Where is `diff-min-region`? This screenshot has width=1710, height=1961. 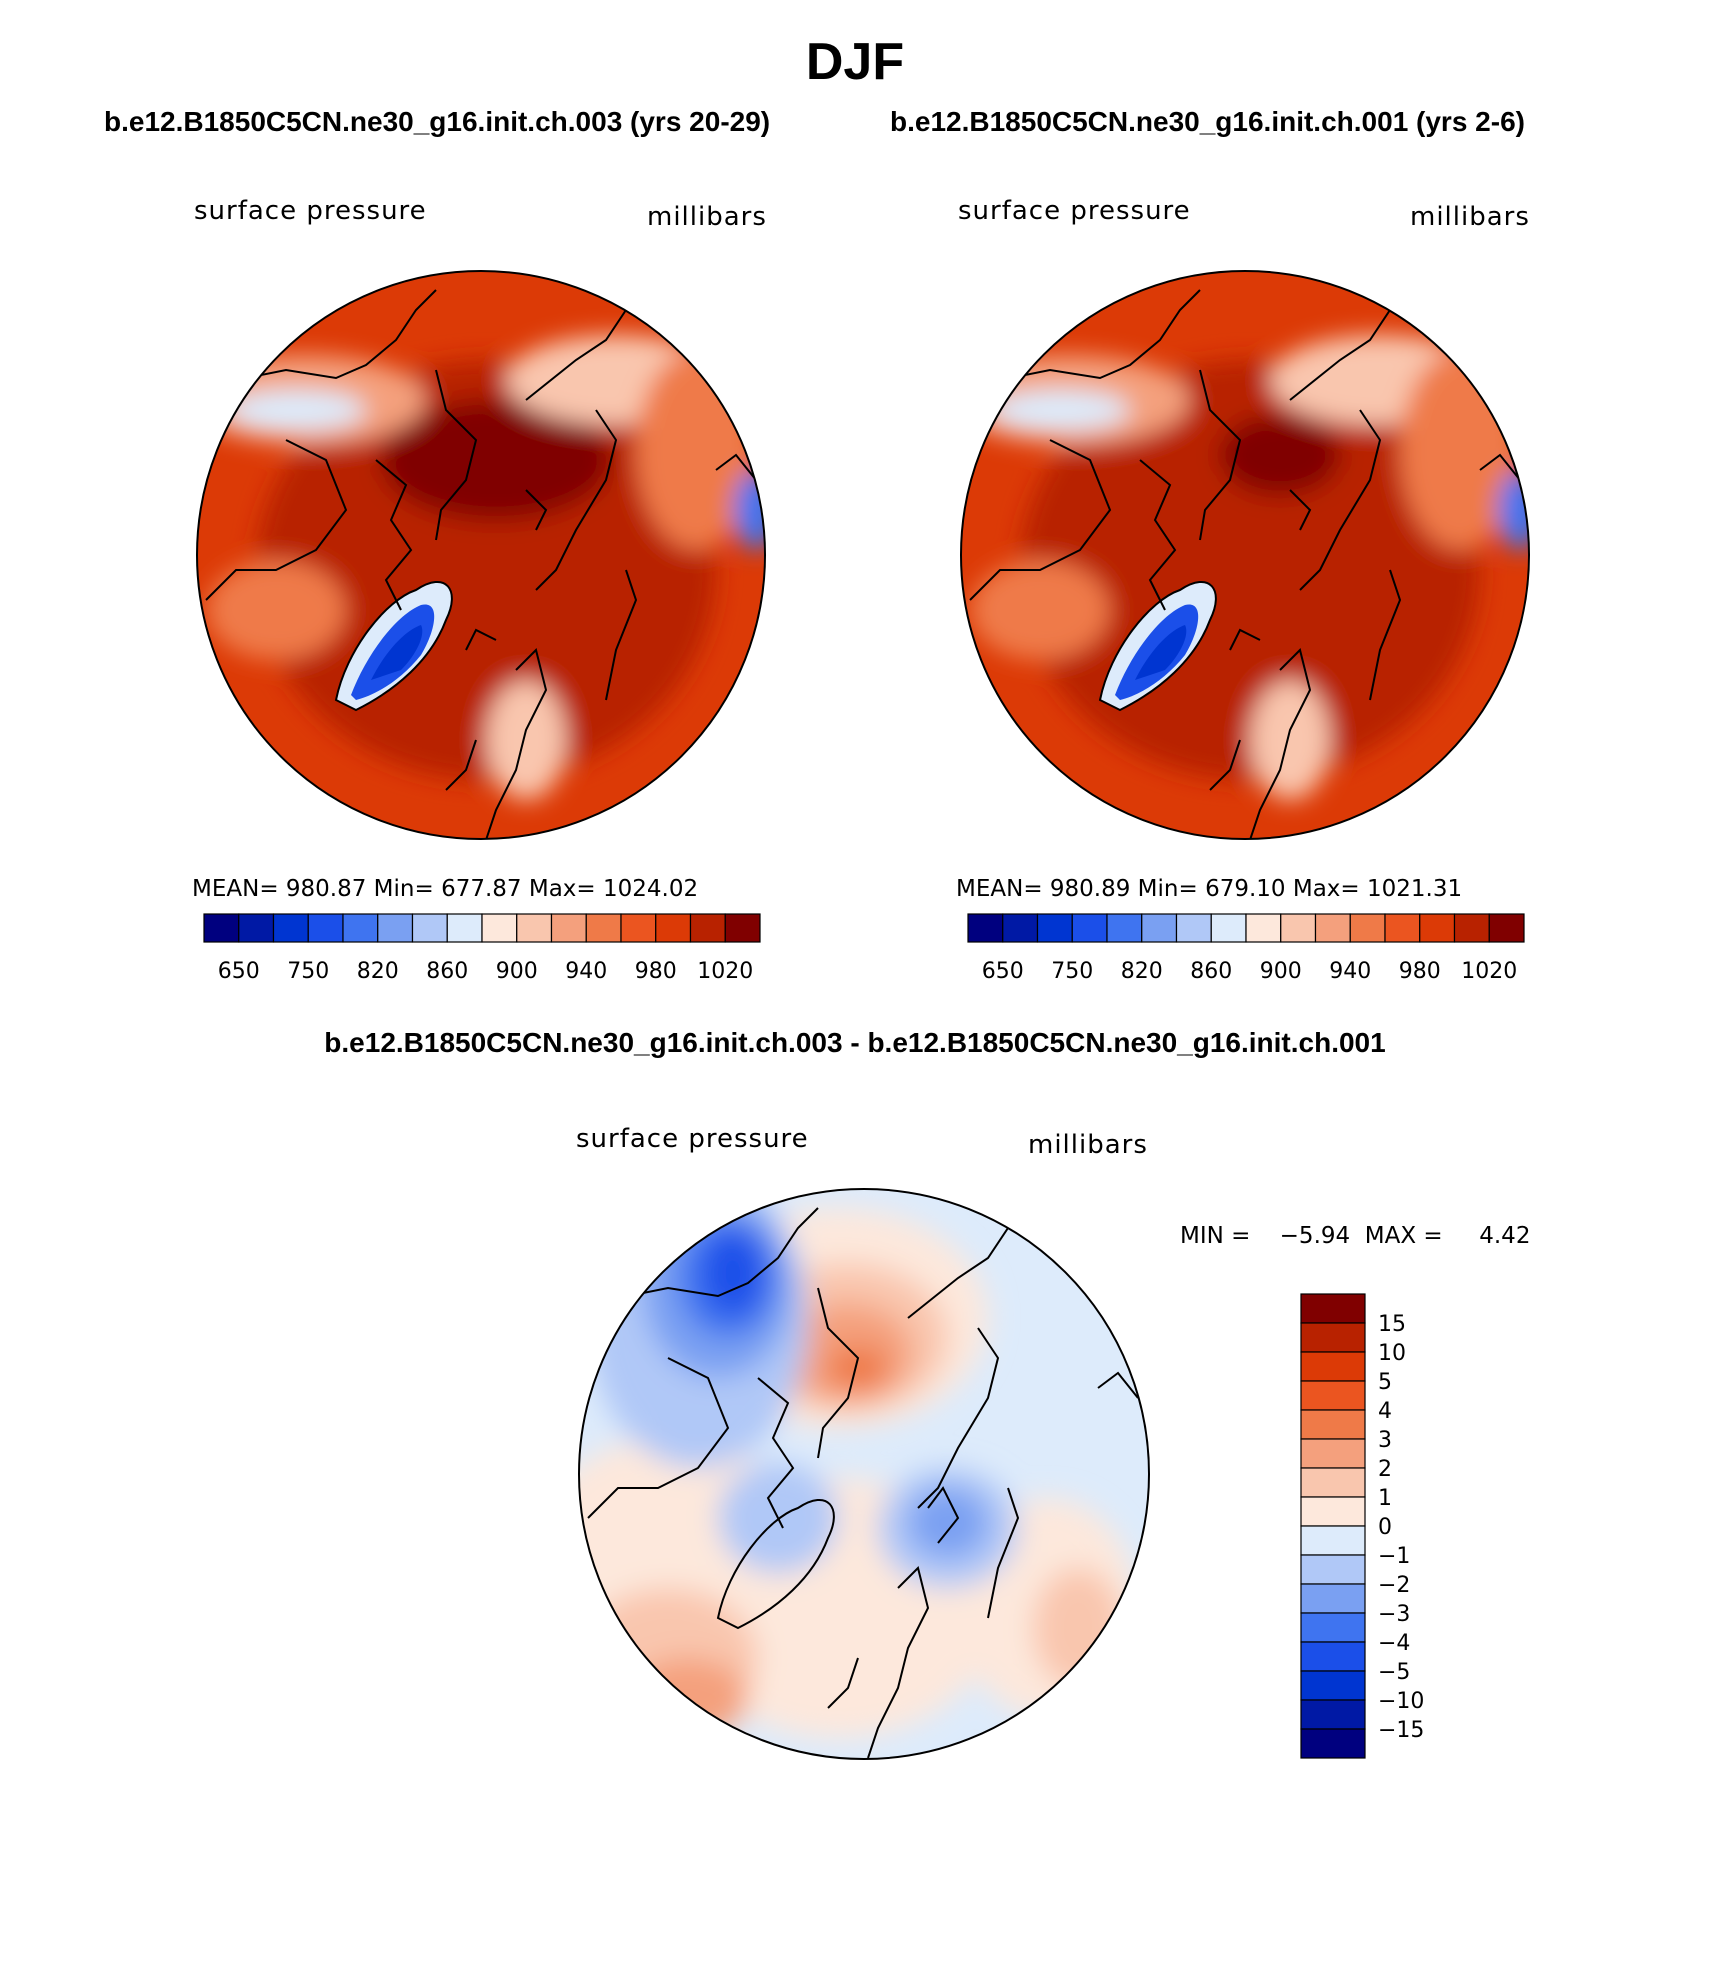
diff-min-region is located at coordinates (733, 1273).